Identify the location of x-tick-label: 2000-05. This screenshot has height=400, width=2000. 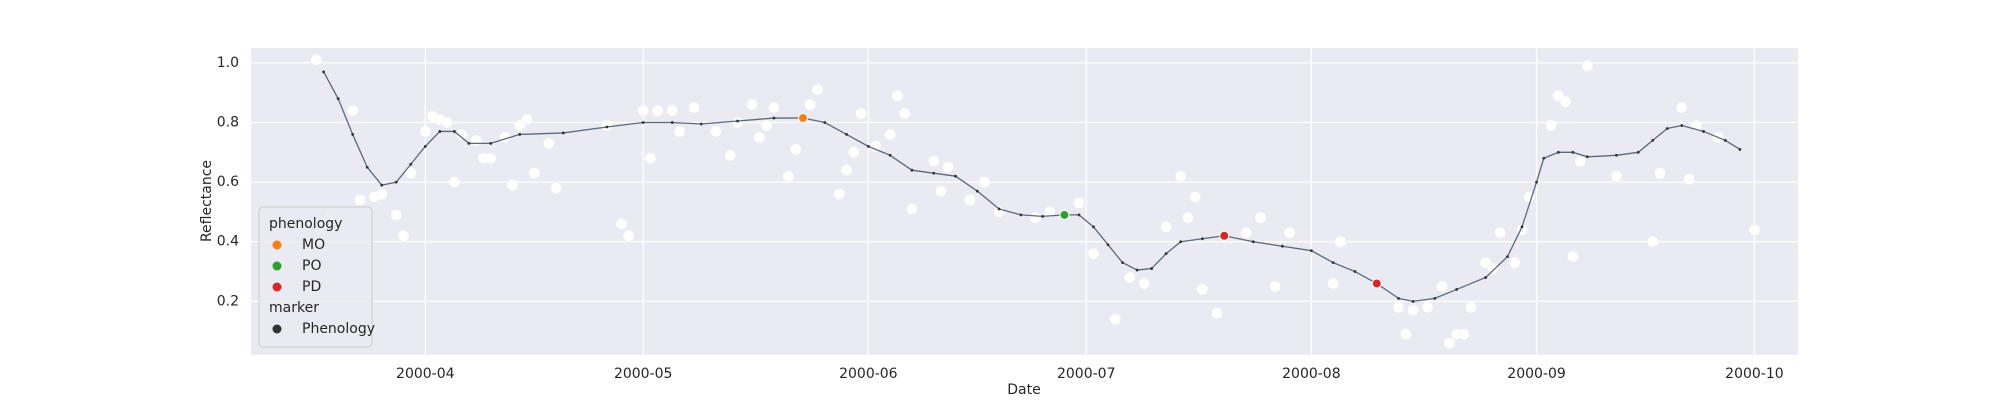
(643, 374).